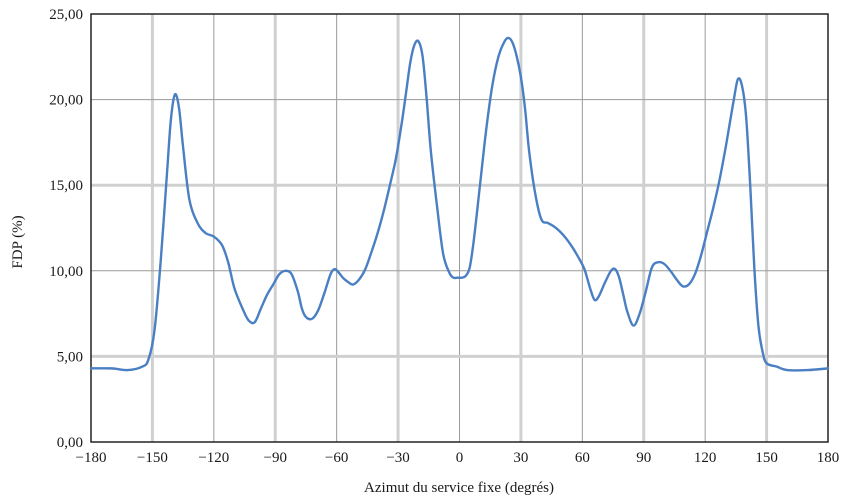 The image size is (843, 501). I want to click on x-tick-label: 120, so click(705, 458).